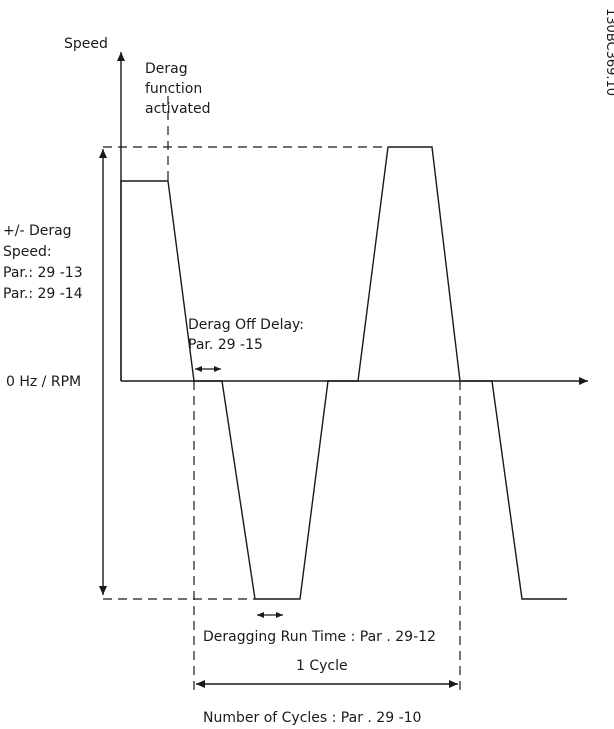 Image resolution: width=614 pixels, height=729 pixels. I want to click on number-of-cycles-label: Number of Cycles : Par . 29 -10, so click(312, 718).